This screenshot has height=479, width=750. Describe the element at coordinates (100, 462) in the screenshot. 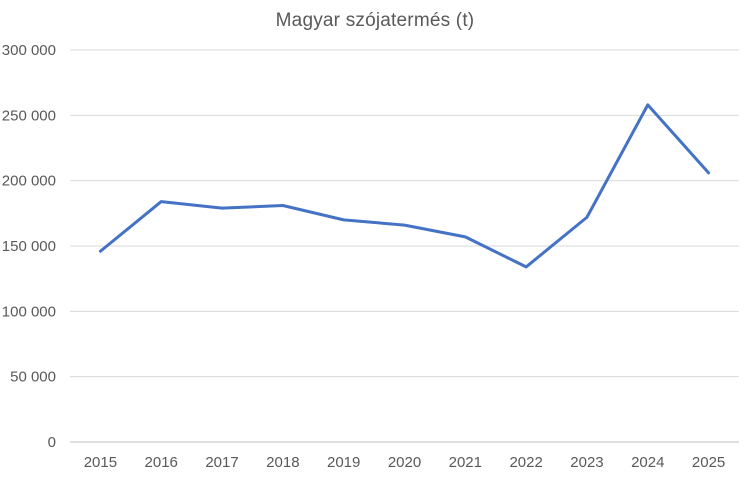

I see `x-axis-tick-label: 2015` at that location.